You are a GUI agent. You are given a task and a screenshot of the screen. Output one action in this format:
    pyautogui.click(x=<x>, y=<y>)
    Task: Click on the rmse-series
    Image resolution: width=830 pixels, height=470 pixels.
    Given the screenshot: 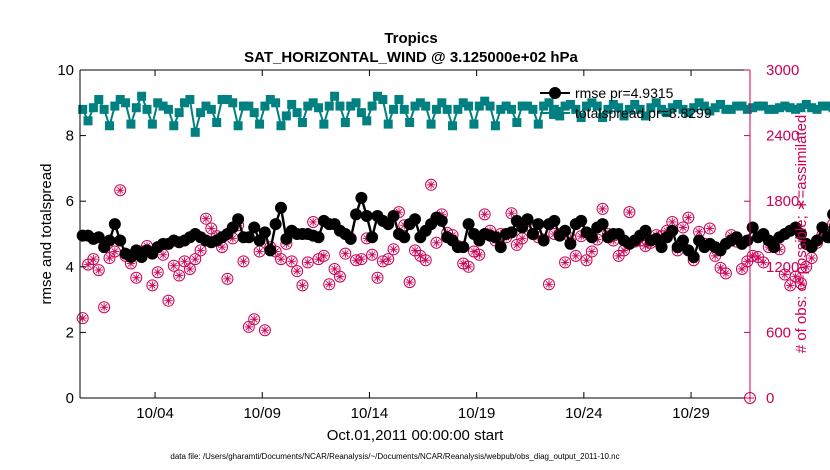 What is the action you would take?
    pyautogui.click(x=453, y=227)
    